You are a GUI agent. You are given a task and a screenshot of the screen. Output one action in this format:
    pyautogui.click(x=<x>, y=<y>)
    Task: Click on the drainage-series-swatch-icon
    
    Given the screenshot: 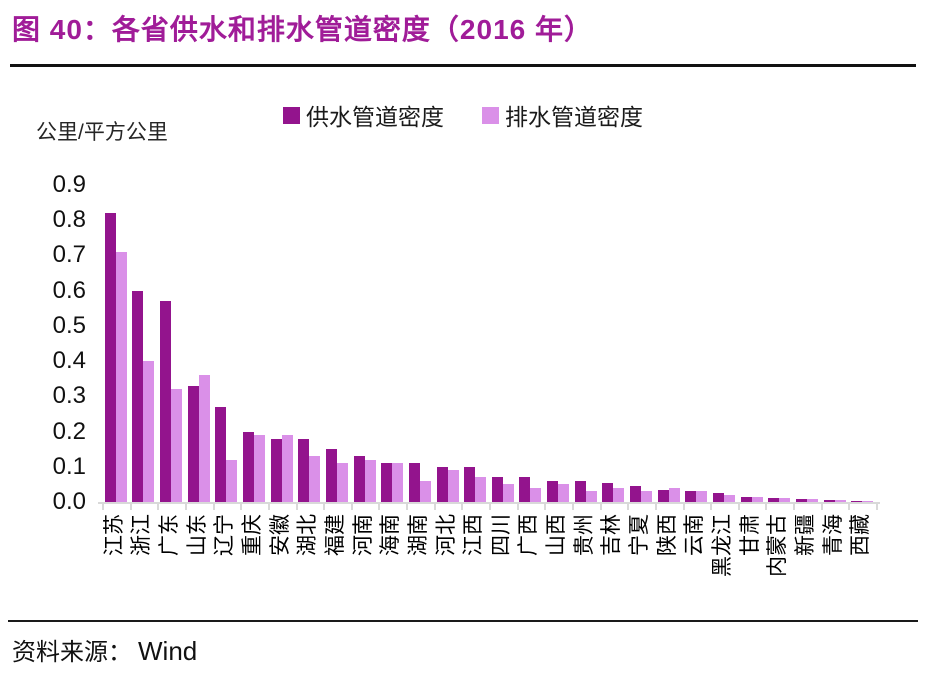 What is the action you would take?
    pyautogui.click(x=490, y=115)
    